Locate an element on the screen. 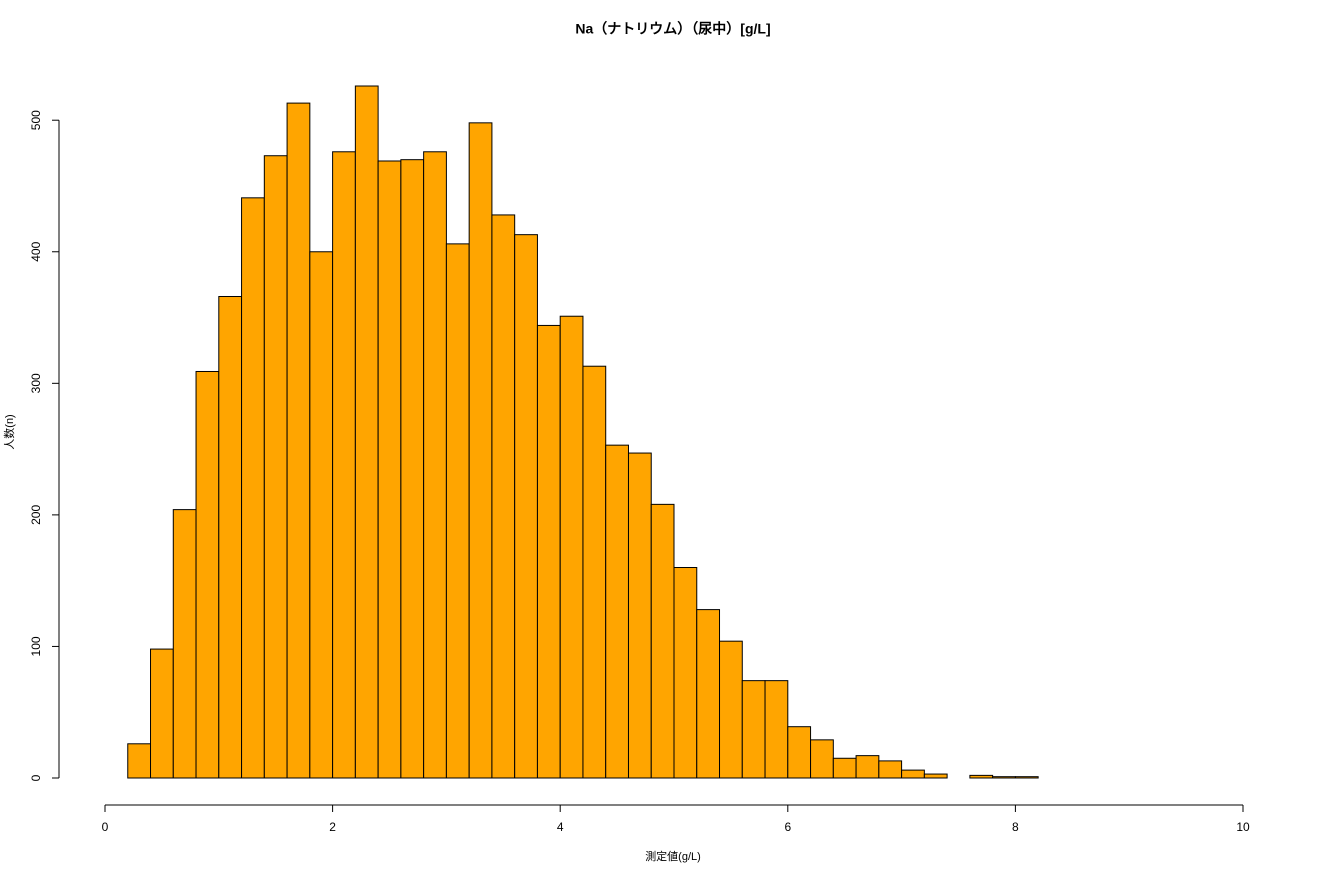 This screenshot has width=1320, height=885. y-axis-label: 人数(n) is located at coordinates (9, 431).